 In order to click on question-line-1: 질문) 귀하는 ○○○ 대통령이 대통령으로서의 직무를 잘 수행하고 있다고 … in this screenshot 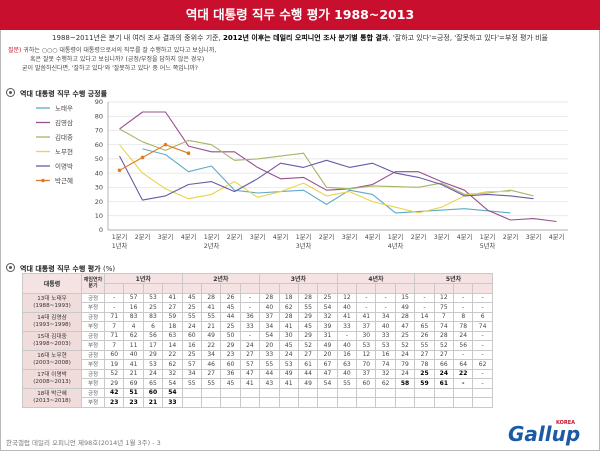, I will do `click(112, 50)`.